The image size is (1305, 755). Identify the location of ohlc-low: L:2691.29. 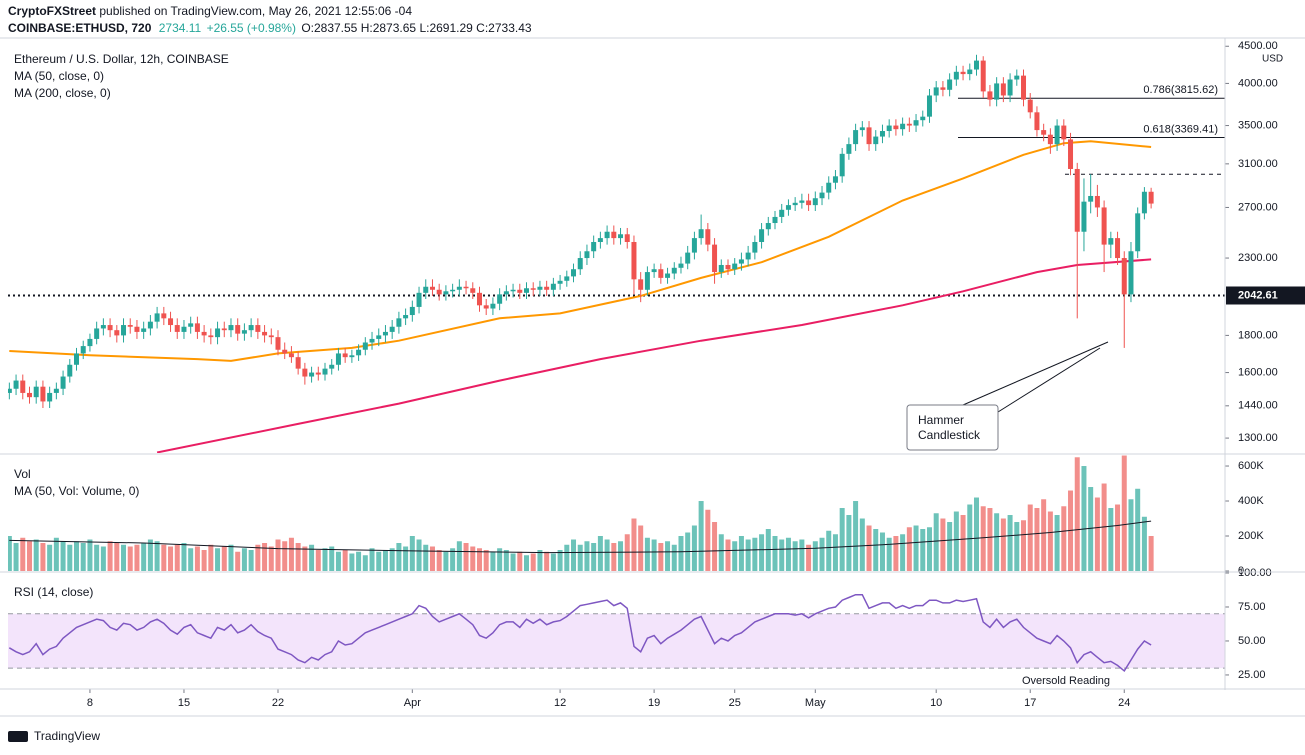
(446, 28).